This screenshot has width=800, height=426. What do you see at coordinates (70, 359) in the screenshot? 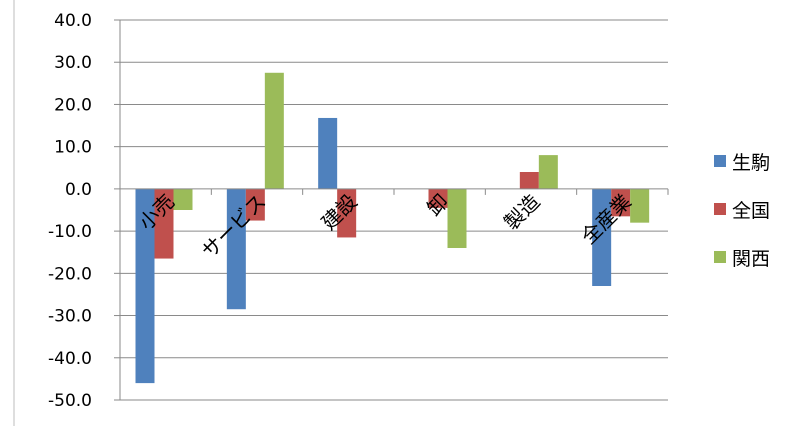
I see `y-tick-label: -40.0` at bounding box center [70, 359].